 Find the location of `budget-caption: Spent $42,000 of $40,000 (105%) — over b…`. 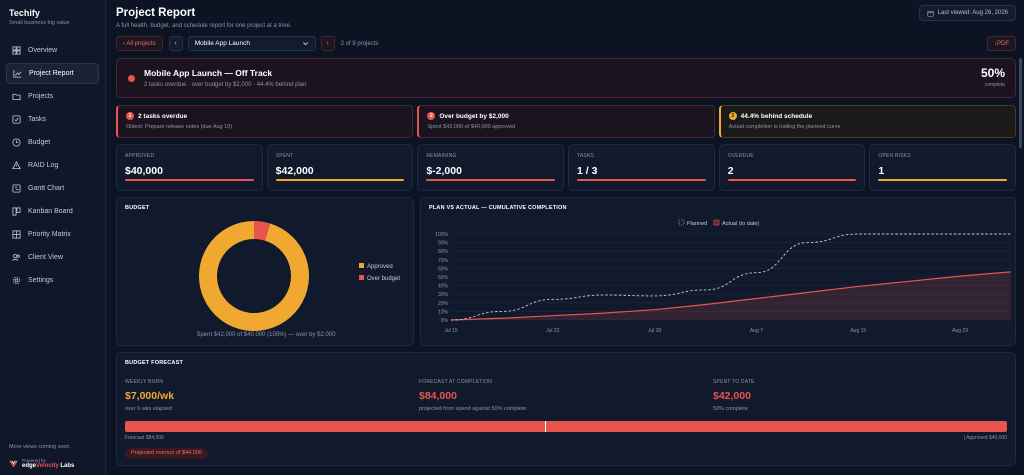

budget-caption: Spent $42,000 of $40,000 (105%) — over b… is located at coordinates (266, 335).